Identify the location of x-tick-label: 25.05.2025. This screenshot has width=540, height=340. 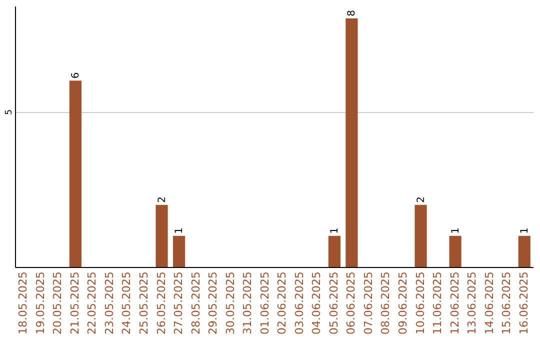
(144, 303).